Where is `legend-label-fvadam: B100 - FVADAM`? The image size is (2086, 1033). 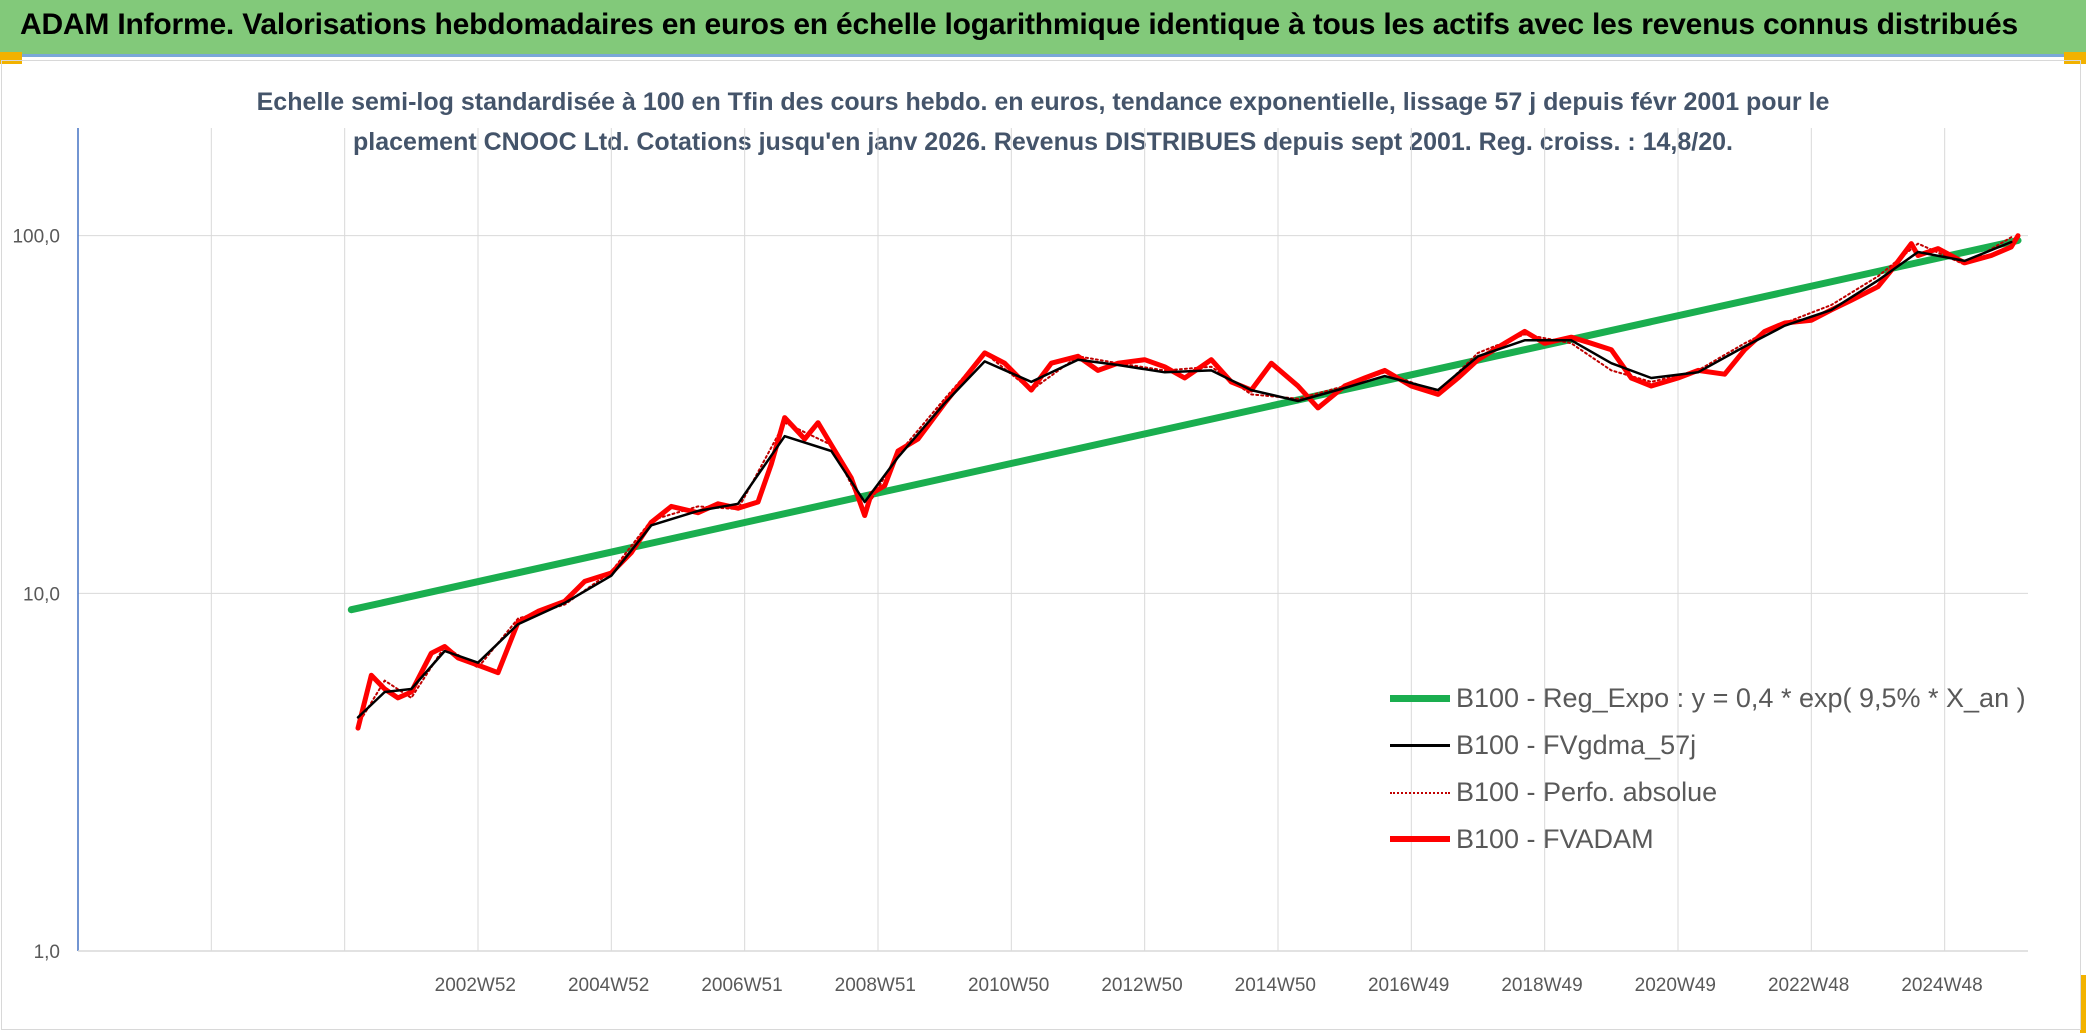
legend-label-fvadam: B100 - FVADAM is located at coordinates (1555, 839).